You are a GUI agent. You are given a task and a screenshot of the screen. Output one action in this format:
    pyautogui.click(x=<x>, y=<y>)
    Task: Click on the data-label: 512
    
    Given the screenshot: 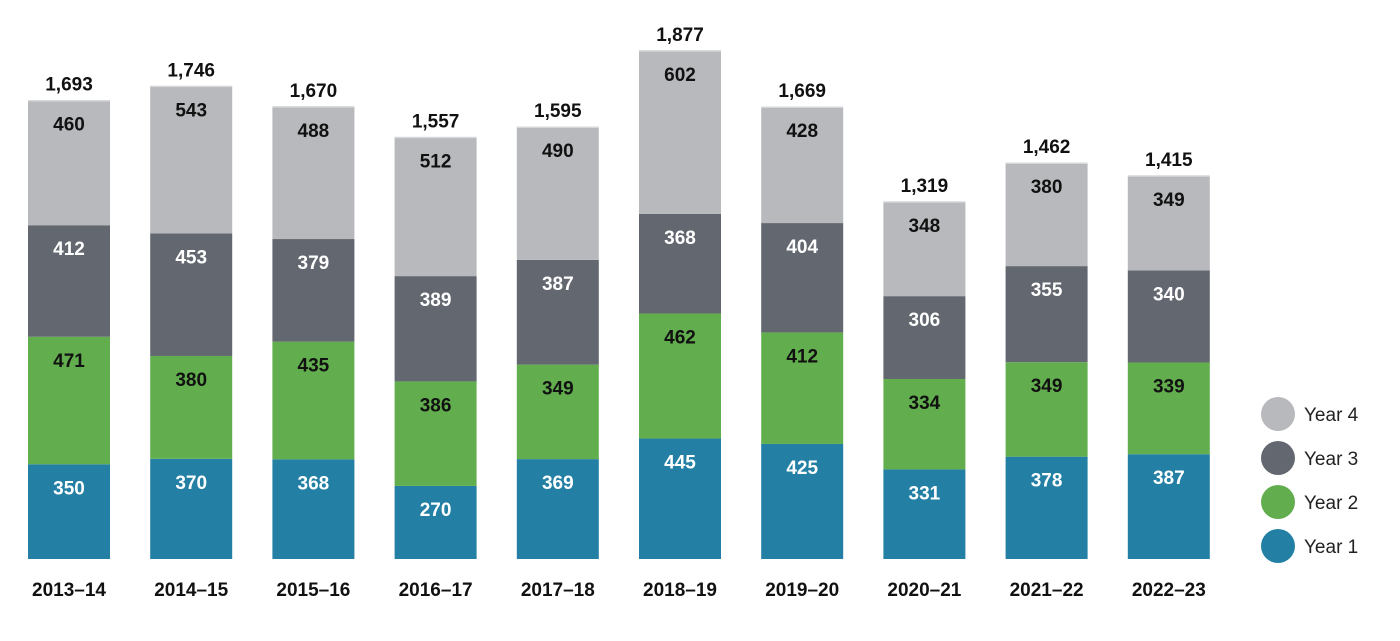 What is the action you would take?
    pyautogui.click(x=436, y=162)
    